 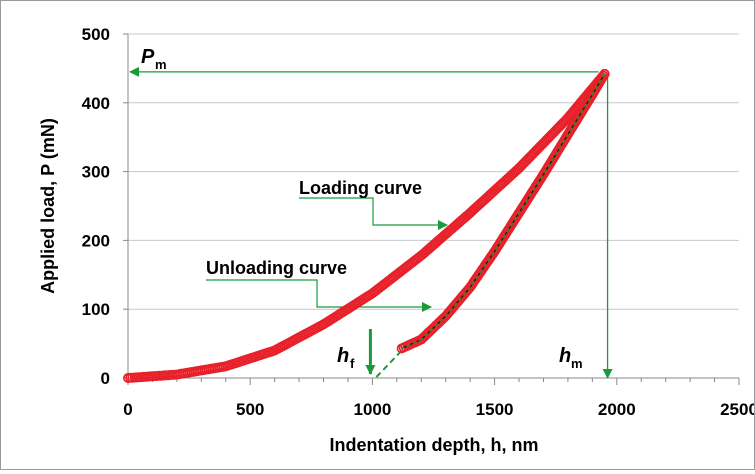 What do you see at coordinates (96, 309) in the screenshot?
I see `y-tick-label: 100` at bounding box center [96, 309].